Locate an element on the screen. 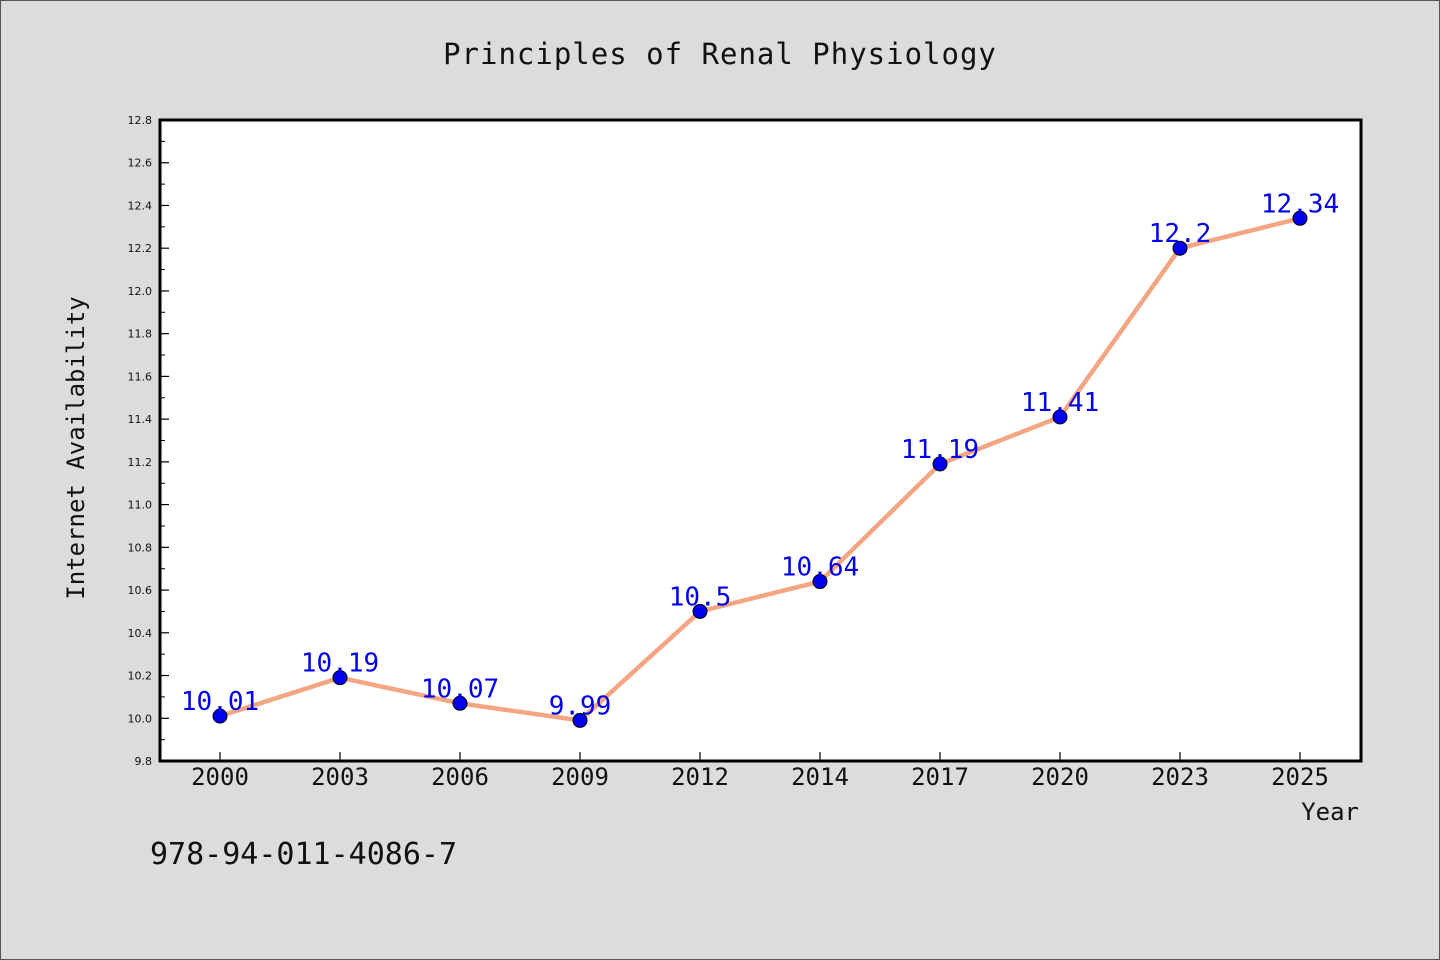 Image resolution: width=1440 pixels, height=960 pixels. chart-title: Principles of Renal Physiology is located at coordinates (720, 54).